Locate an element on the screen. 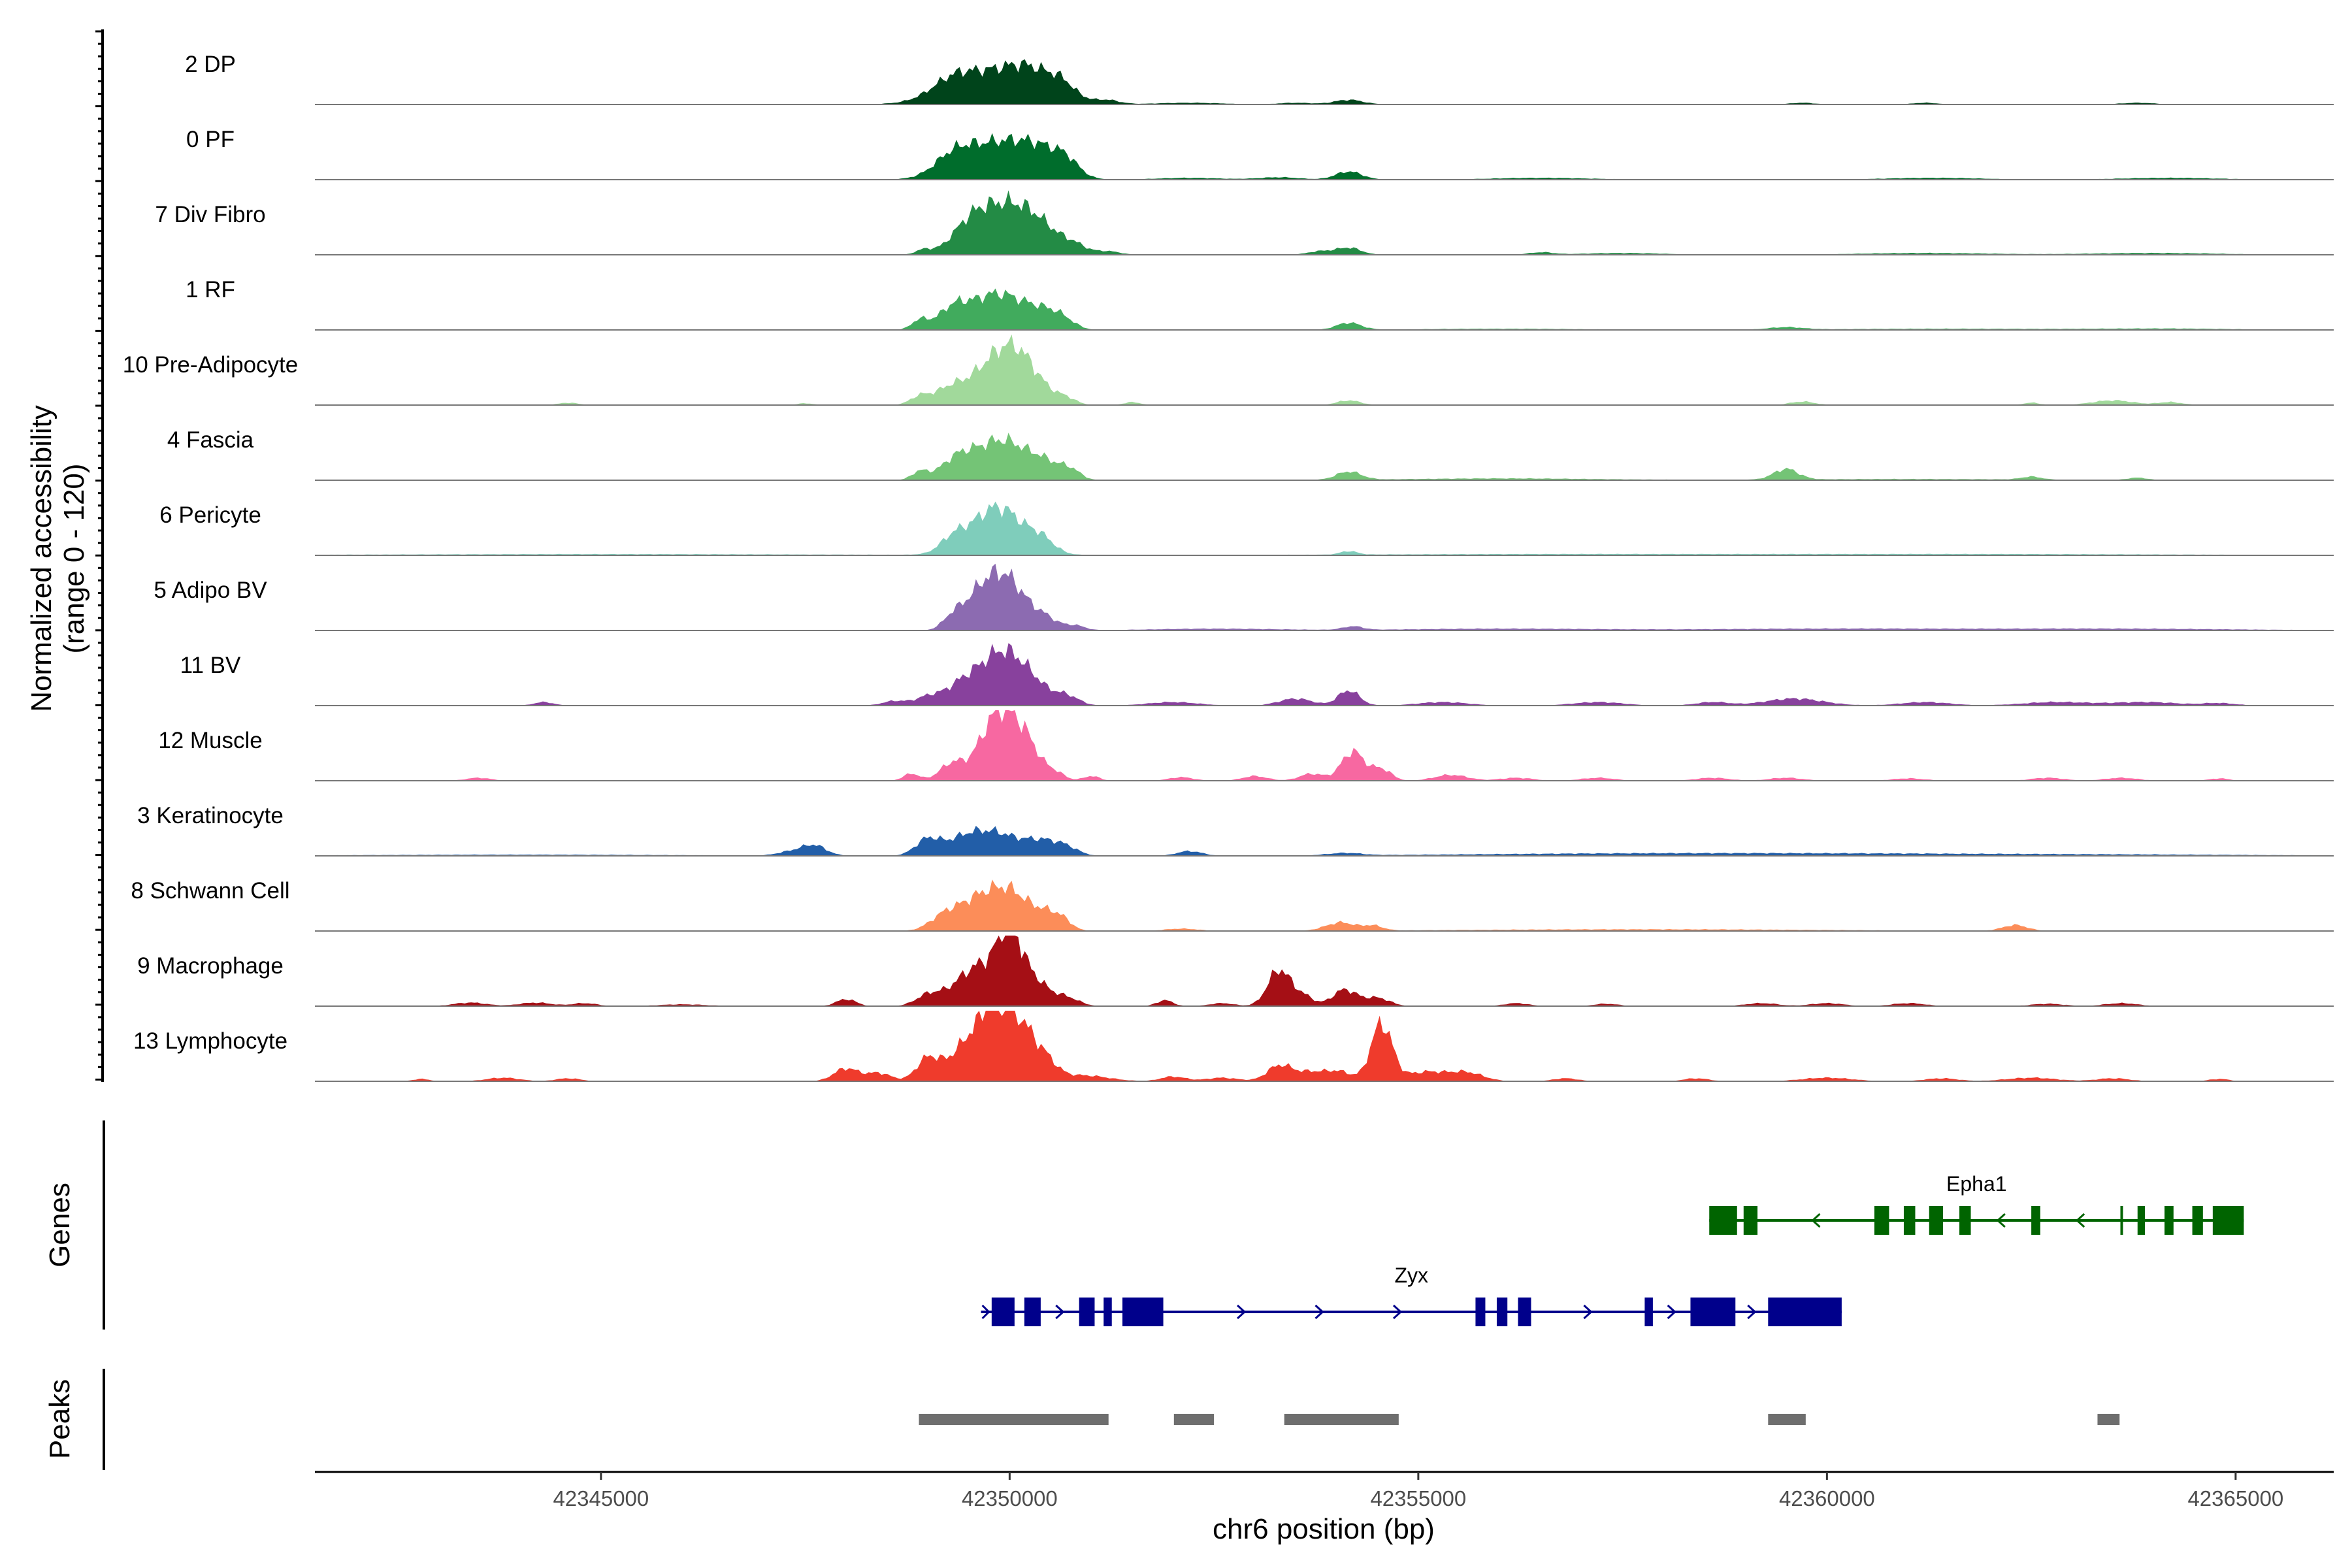 The width and height of the screenshot is (2352, 1568). x-tick-label: 42360000 is located at coordinates (1827, 1498).